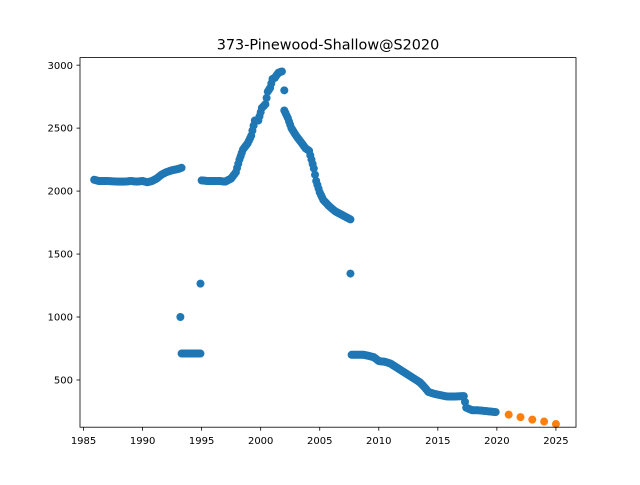 This screenshot has width=640, height=485. I want to click on x-tick-label: 1995, so click(201, 441).